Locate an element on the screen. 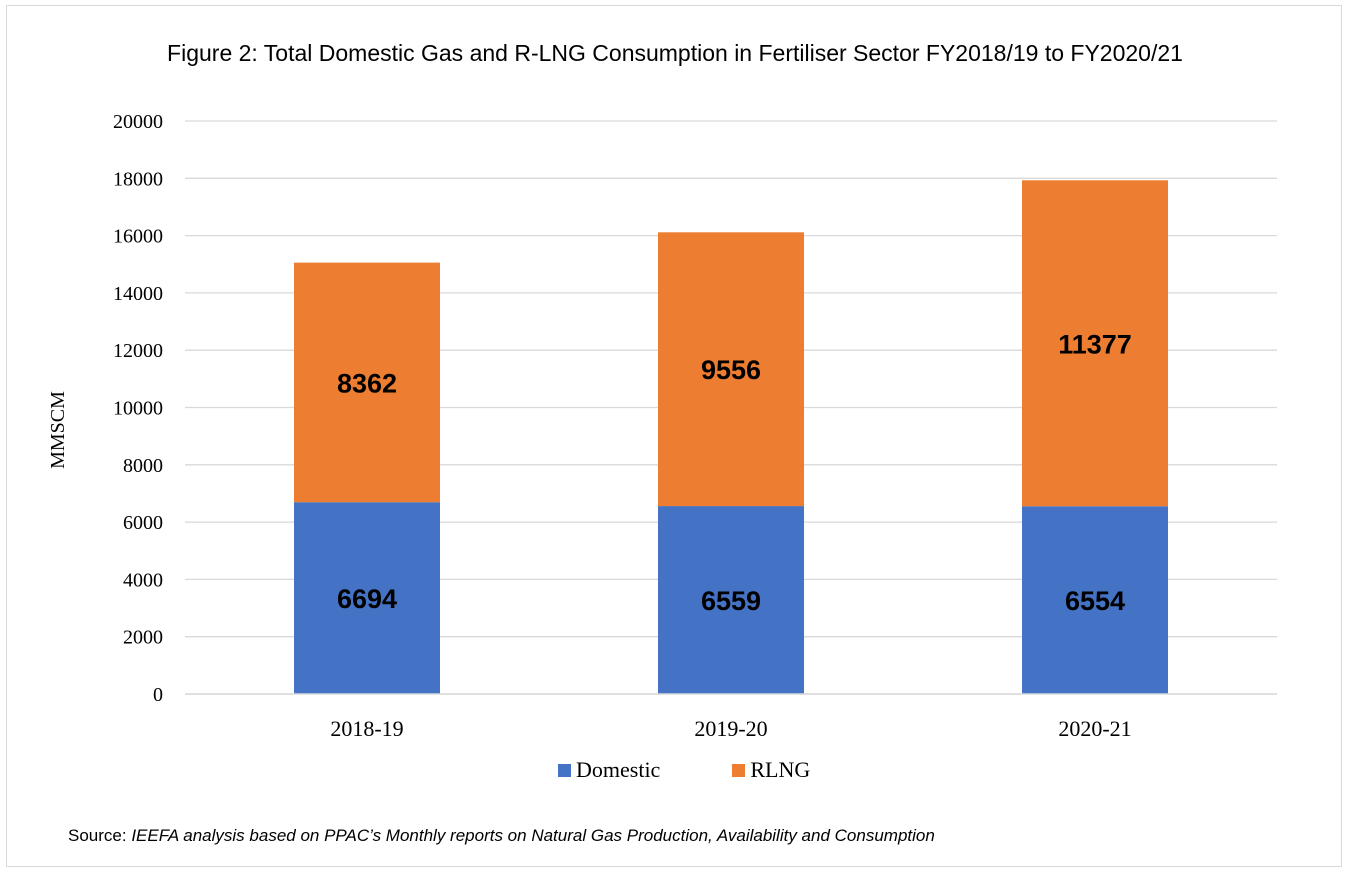  y-tick-label: 4000 is located at coordinates (143, 580).